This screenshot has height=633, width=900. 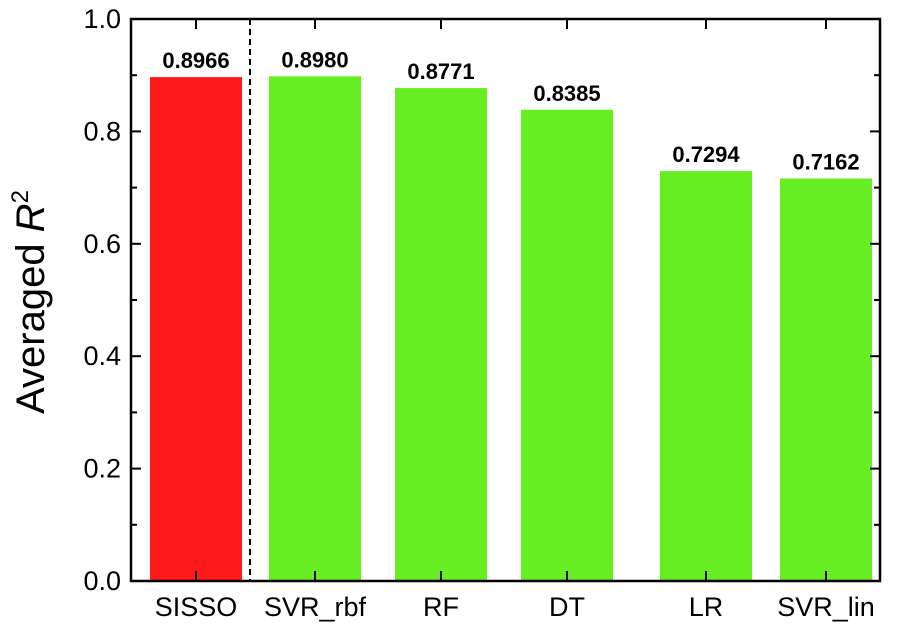 I want to click on x-tick-label-rf: RF, so click(x=441, y=607).